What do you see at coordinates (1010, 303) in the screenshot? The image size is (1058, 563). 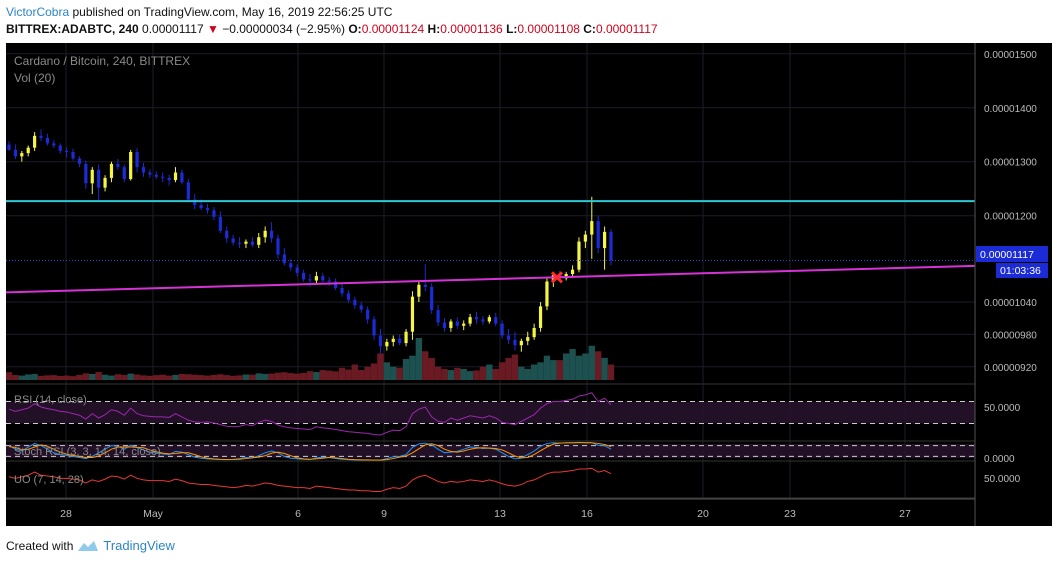 I see `price-axis-label: 0.00001040` at bounding box center [1010, 303].